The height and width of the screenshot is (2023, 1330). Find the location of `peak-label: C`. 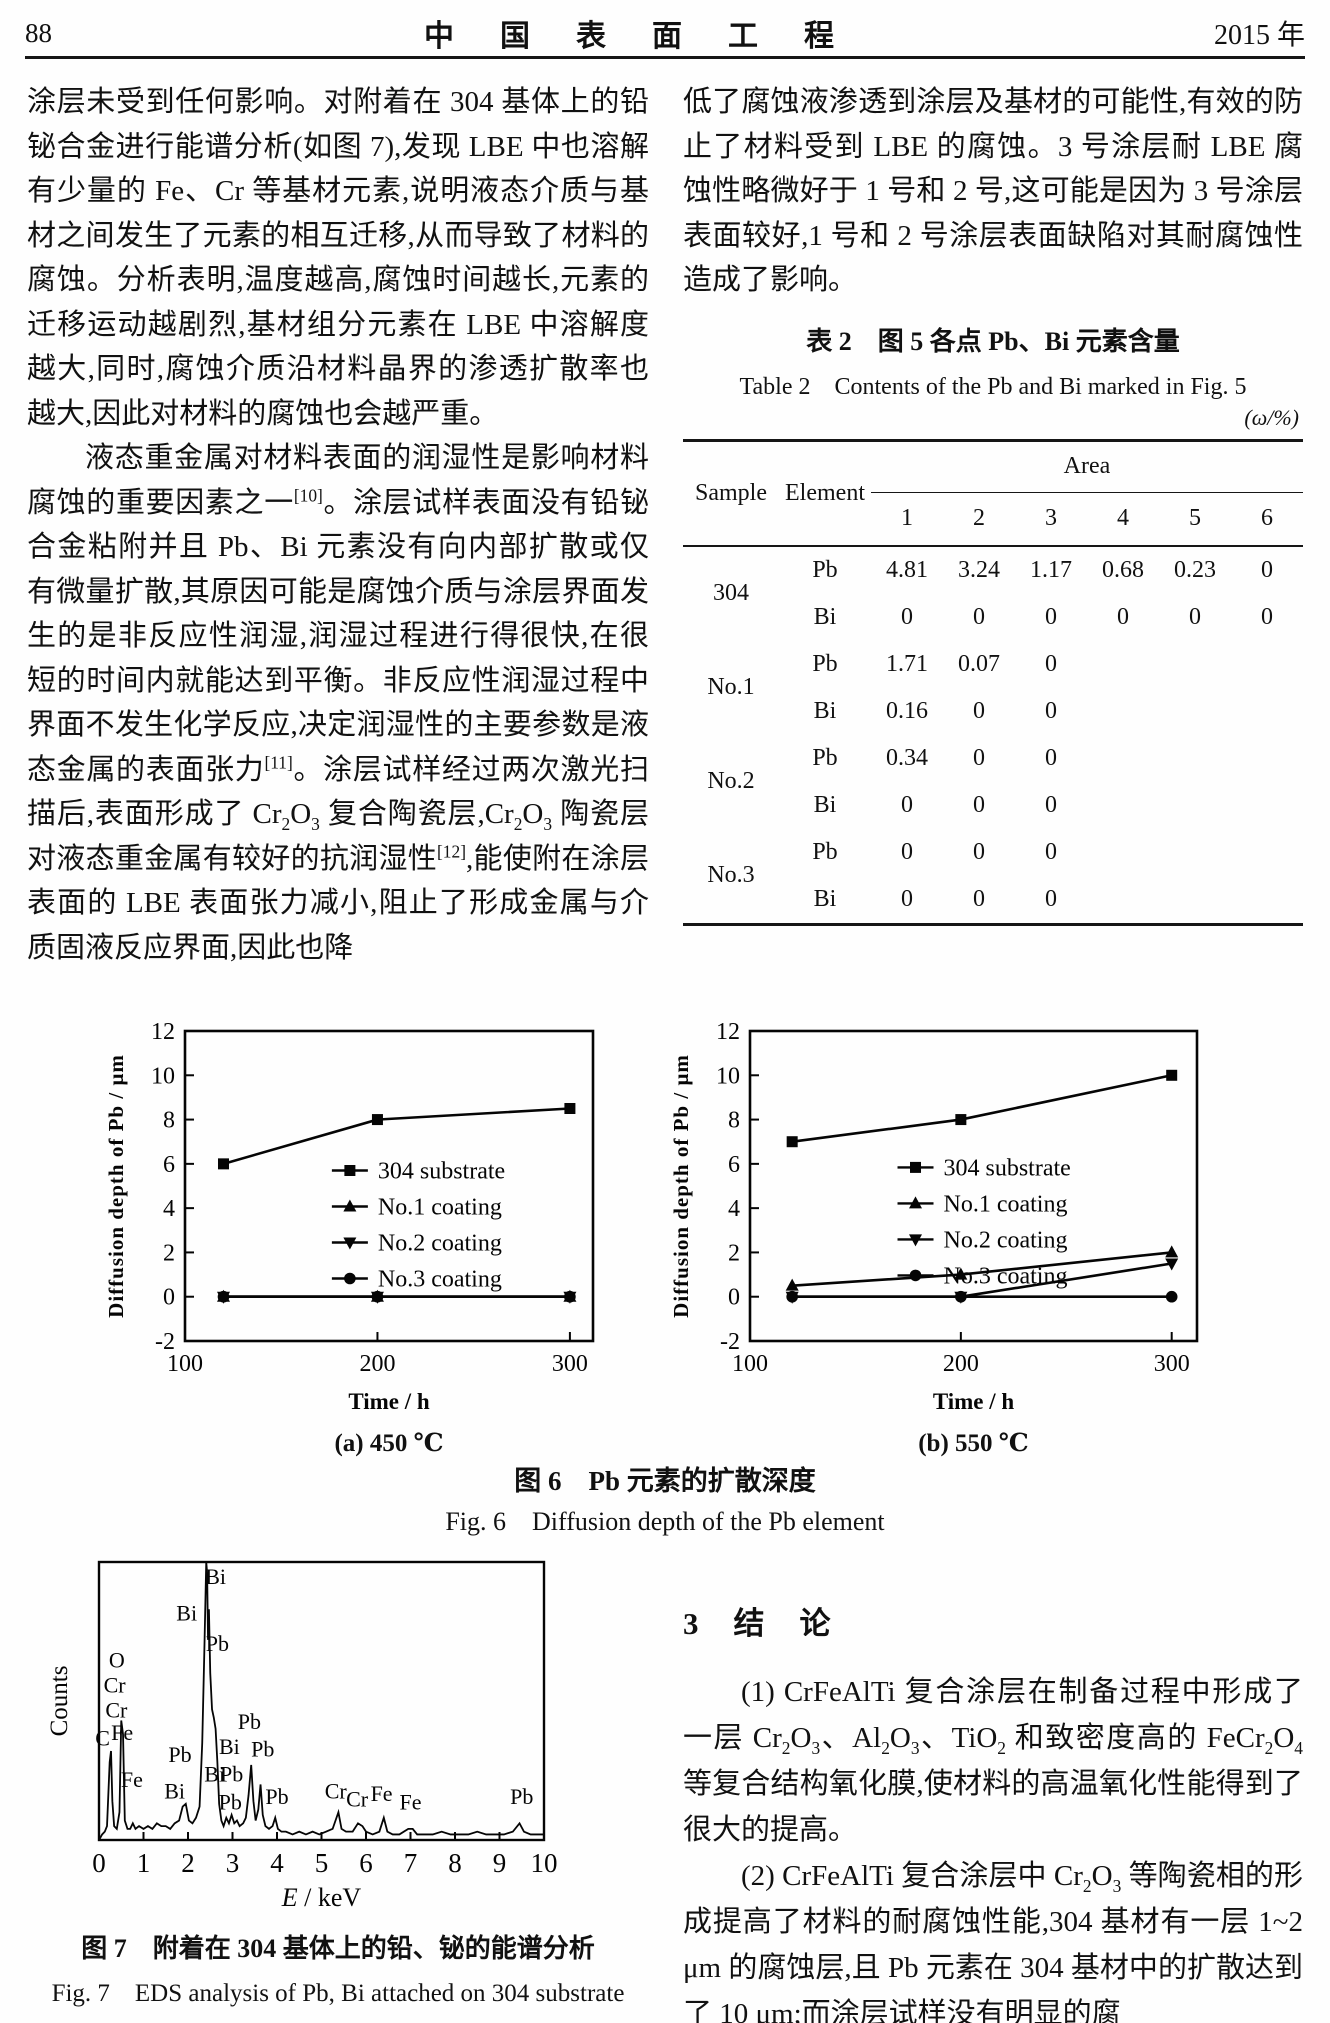

peak-label: C is located at coordinates (102, 1737).